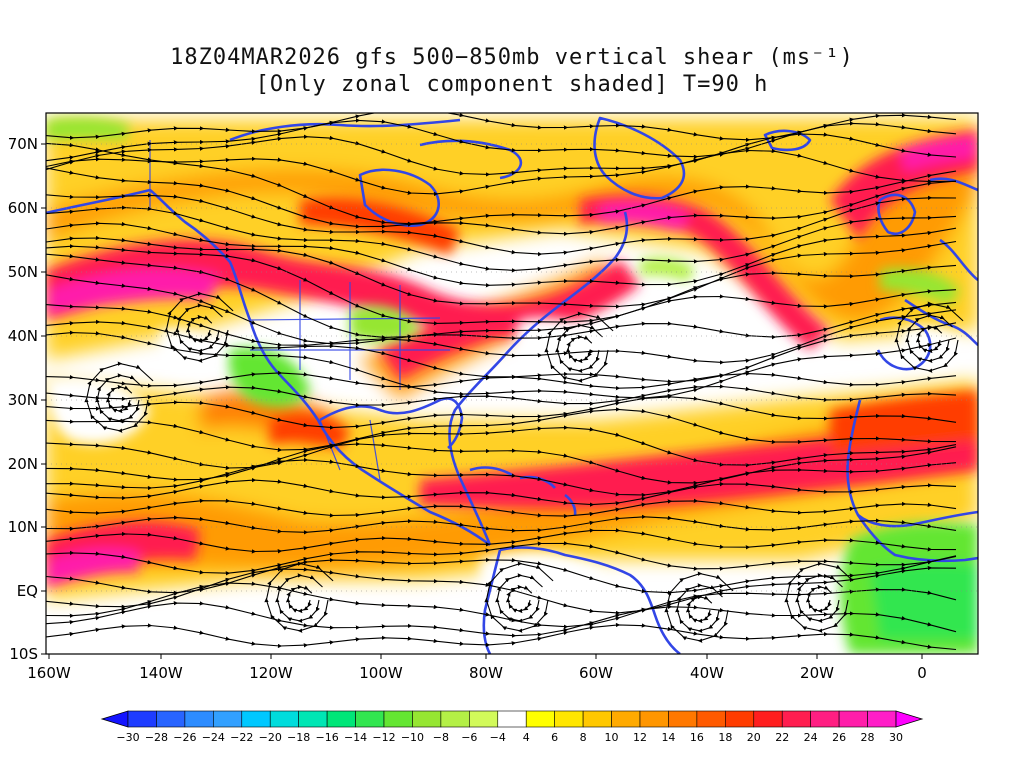 This screenshot has width=1024, height=768. I want to click on lat-tick-label: 50N, so click(23, 272).